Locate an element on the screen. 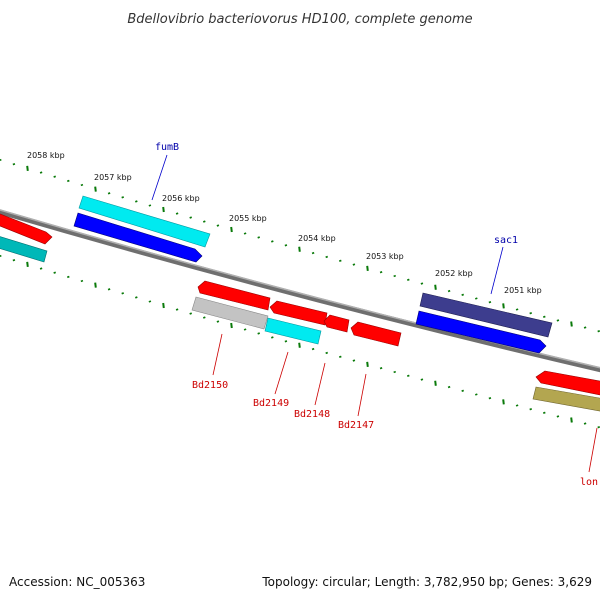 Image resolution: width=600 pixels, height=600 pixels. gene-arrow-left-teal is located at coordinates (24, 249).